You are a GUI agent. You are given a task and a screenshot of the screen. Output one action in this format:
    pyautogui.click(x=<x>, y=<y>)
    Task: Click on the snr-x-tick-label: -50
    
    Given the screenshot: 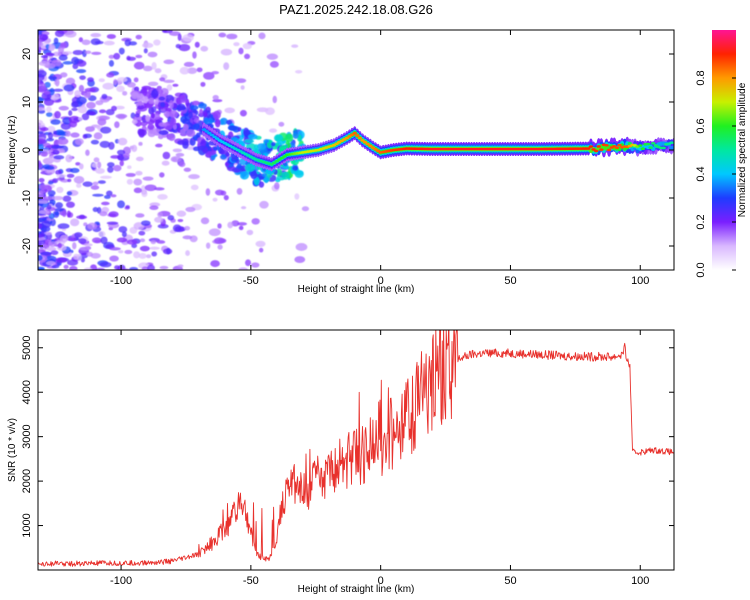 What is the action you would take?
    pyautogui.click(x=251, y=581)
    